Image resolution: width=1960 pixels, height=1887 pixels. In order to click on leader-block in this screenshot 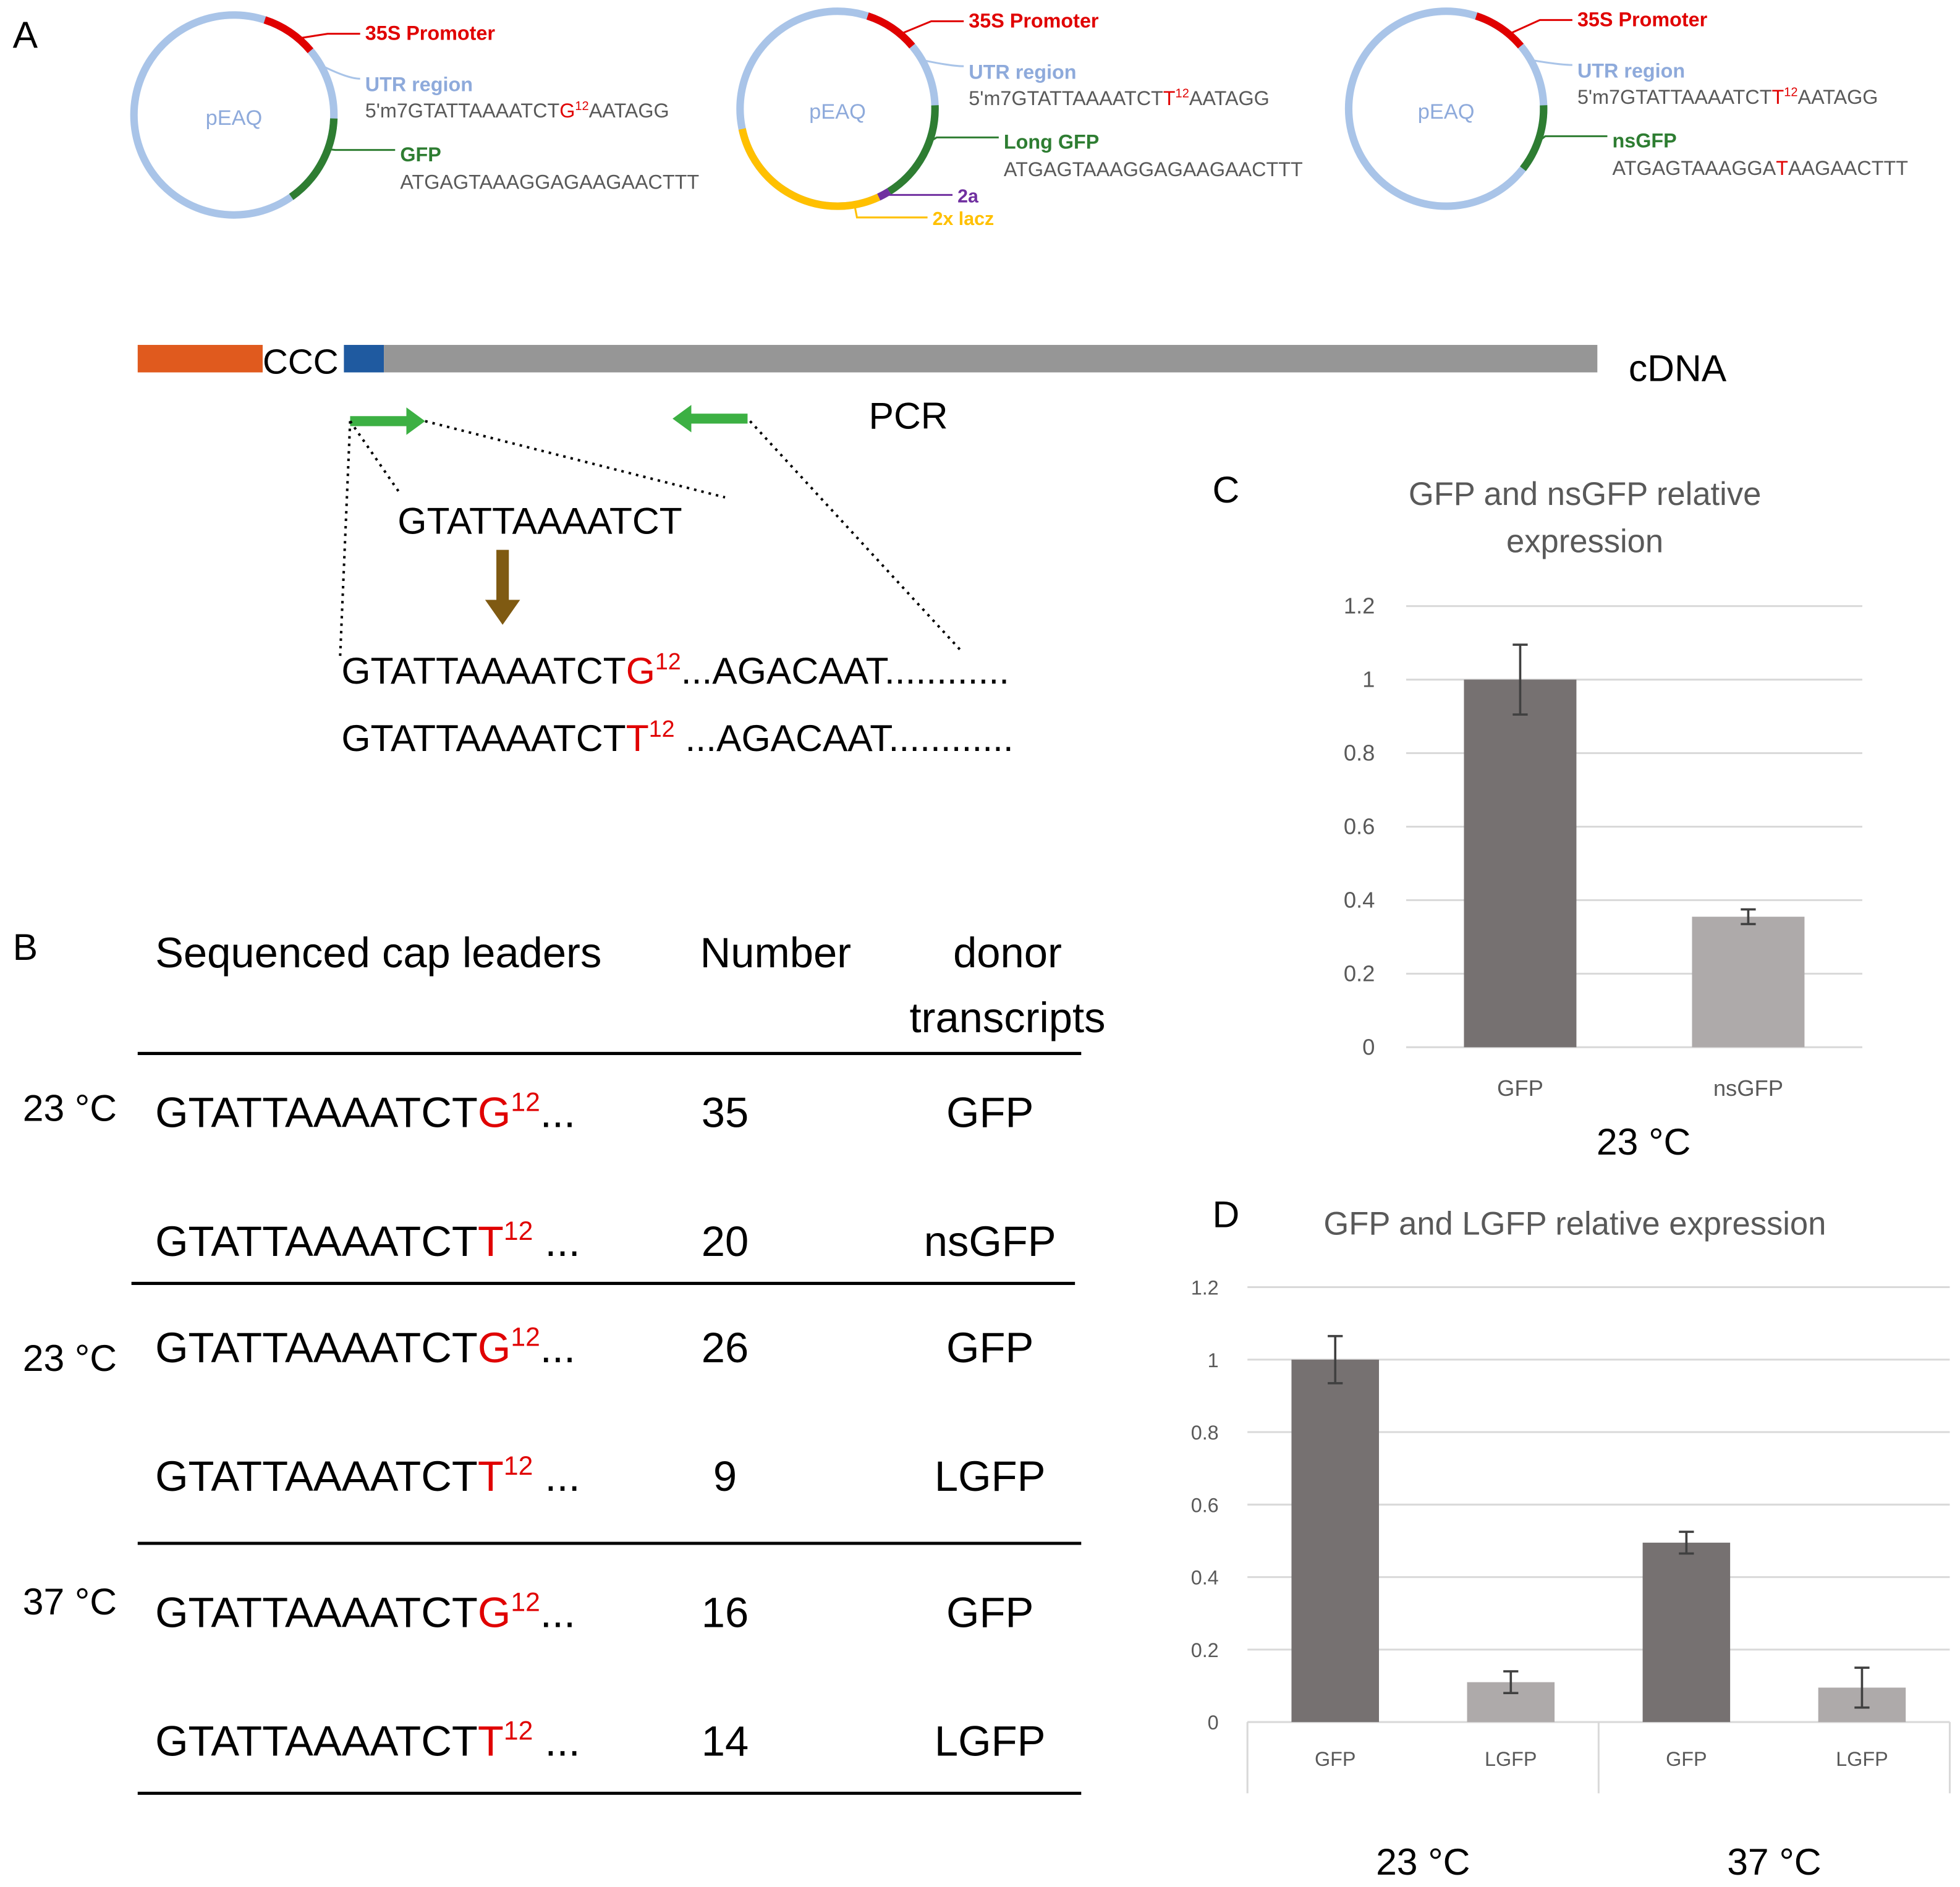, I will do `click(364, 359)`.